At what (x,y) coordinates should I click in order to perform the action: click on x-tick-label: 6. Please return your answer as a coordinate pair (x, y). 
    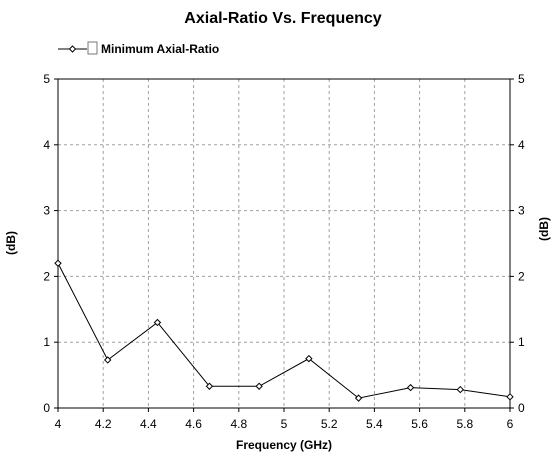
    Looking at the image, I should click on (510, 424).